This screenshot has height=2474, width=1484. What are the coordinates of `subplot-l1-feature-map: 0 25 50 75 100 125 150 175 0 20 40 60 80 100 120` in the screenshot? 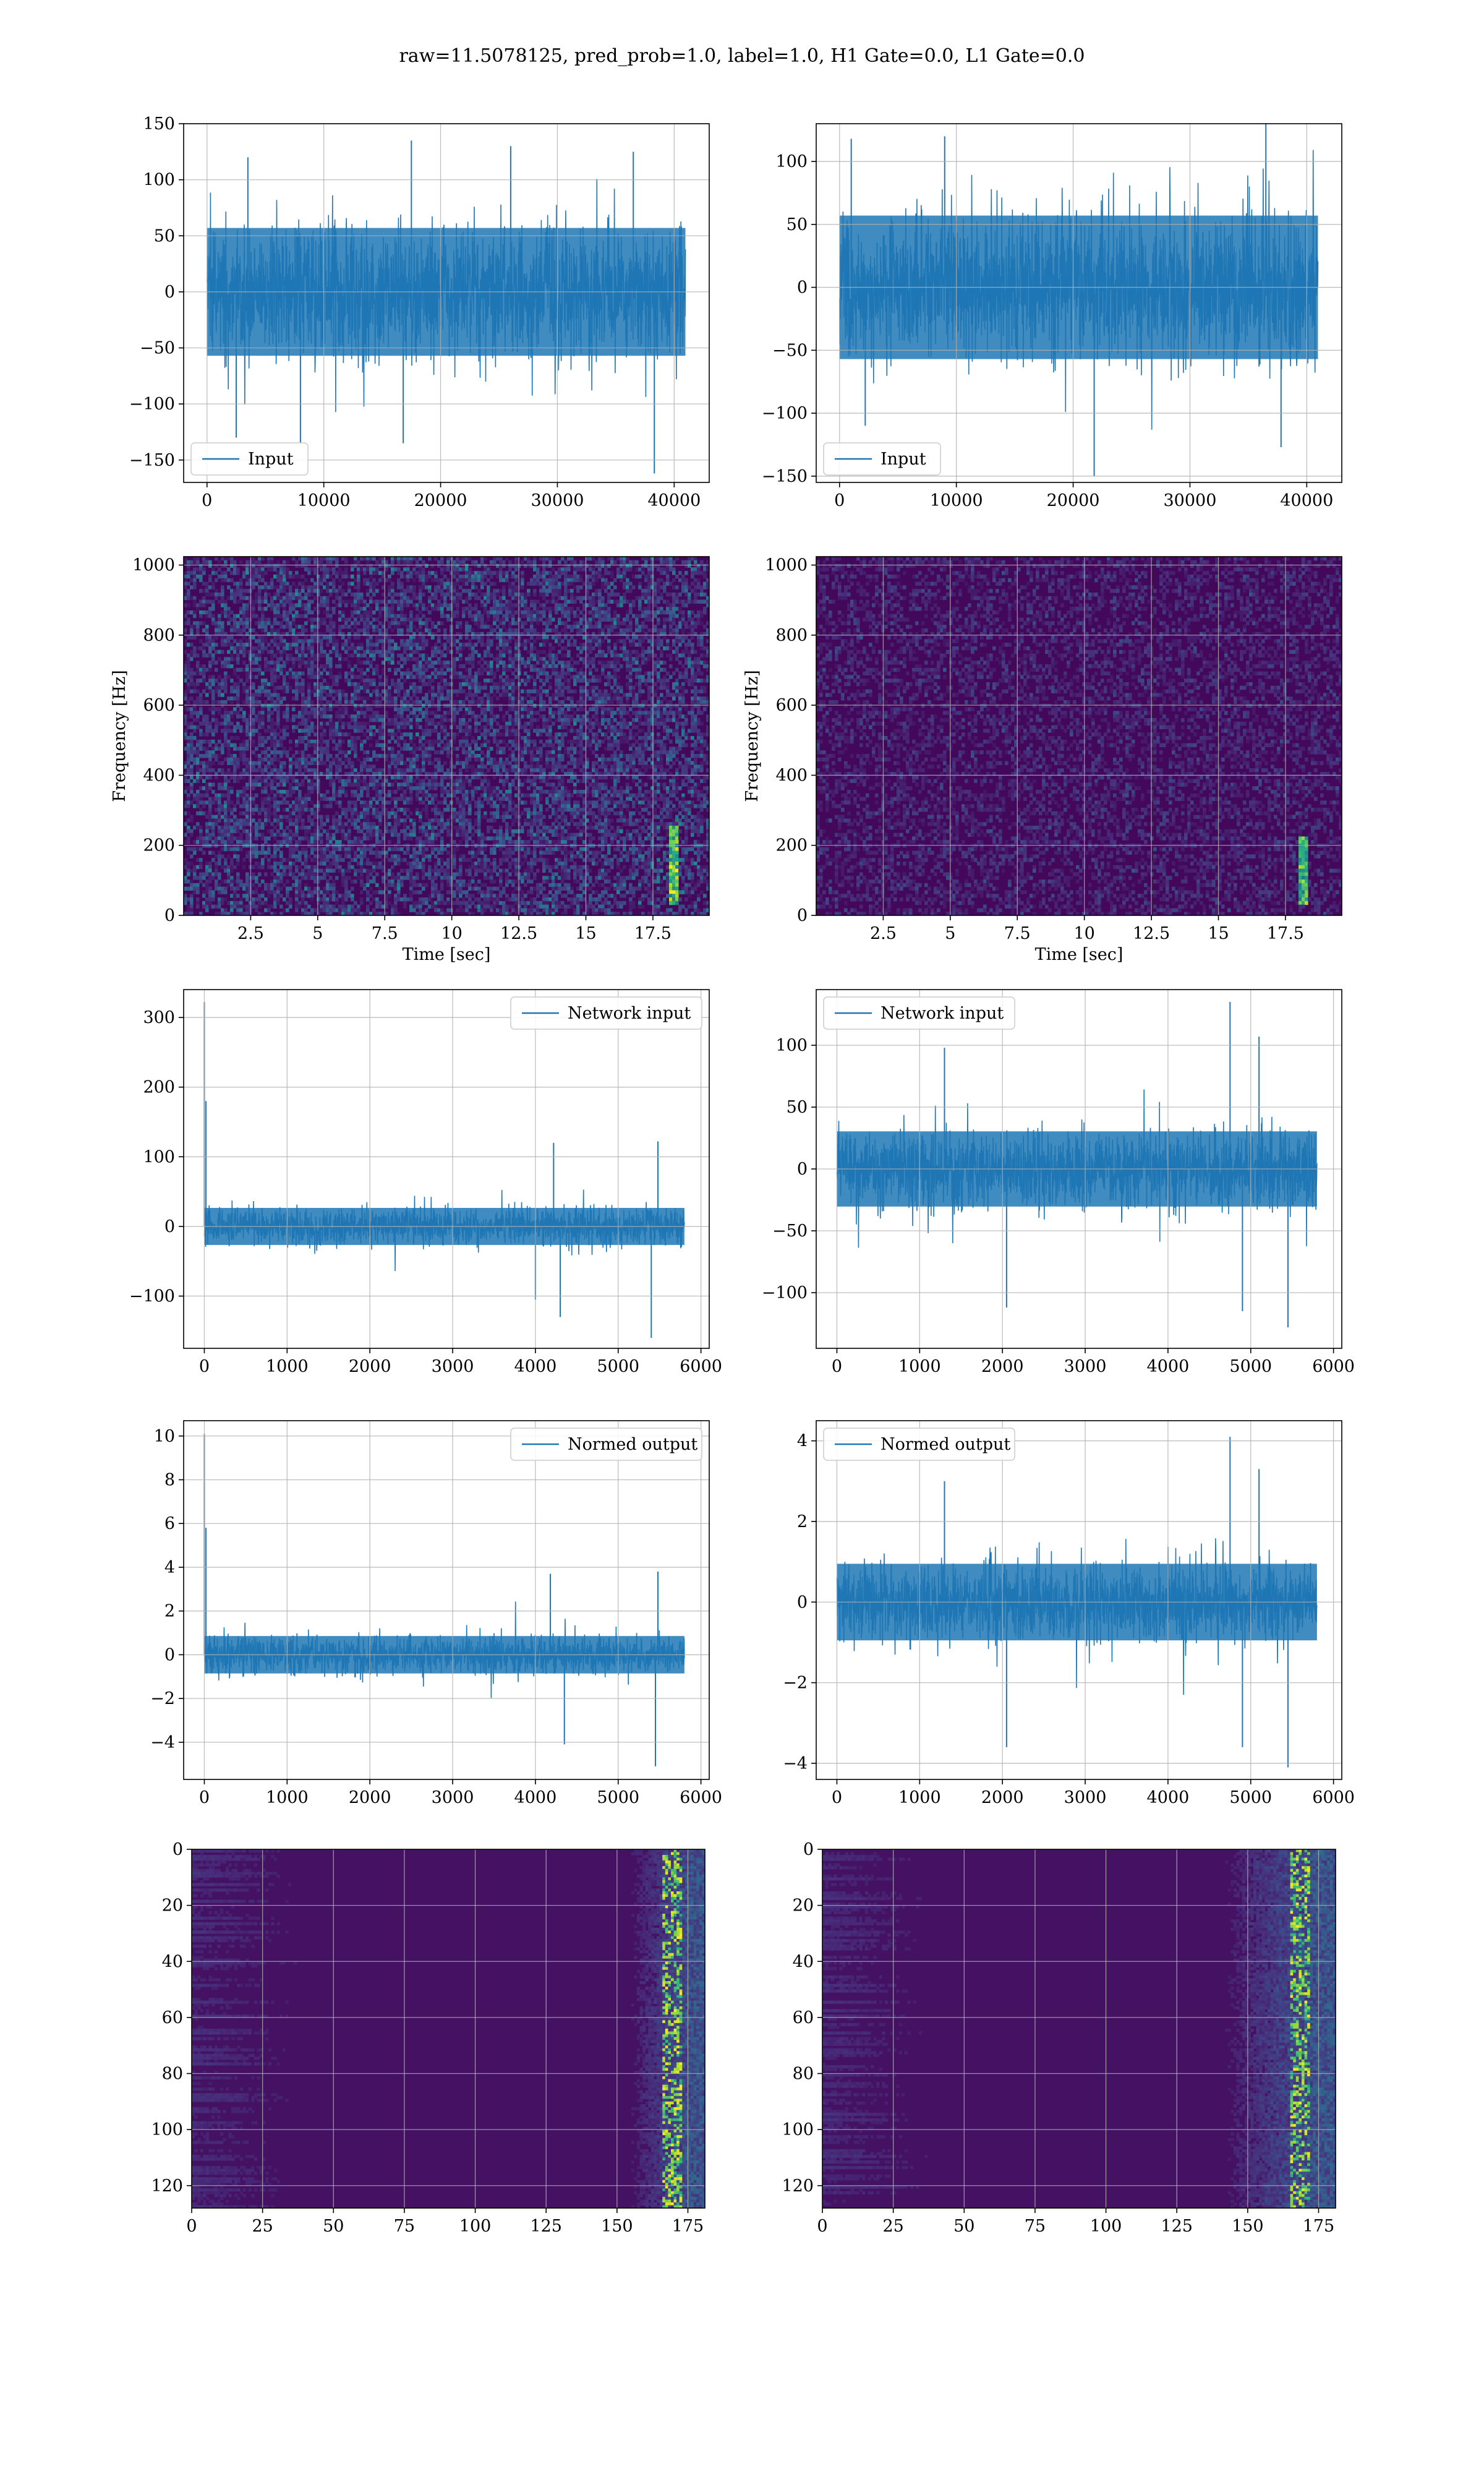 It's located at (1059, 2038).